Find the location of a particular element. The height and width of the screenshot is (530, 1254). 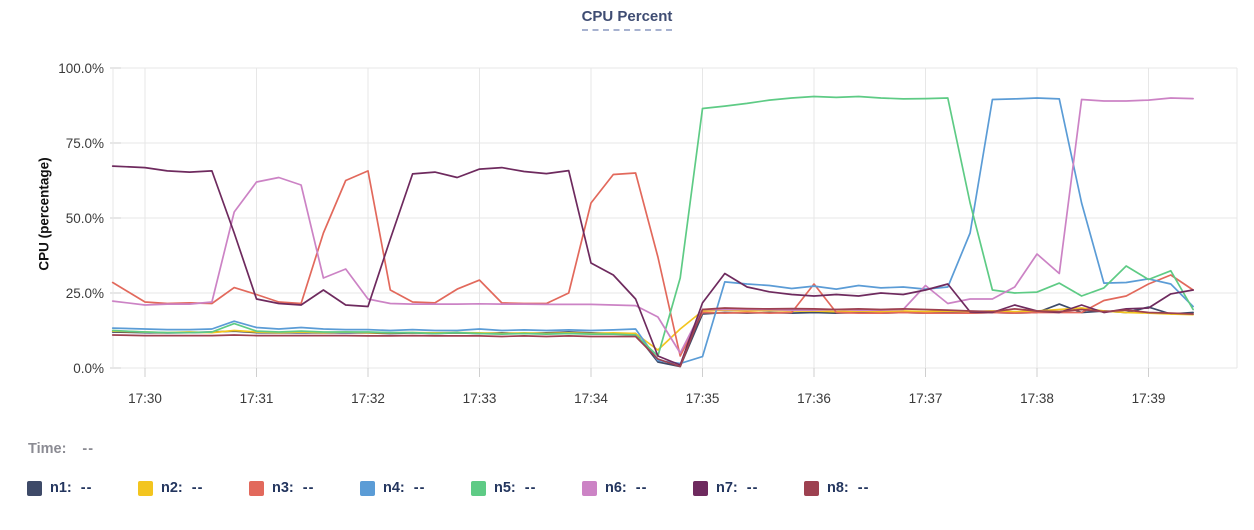

x-tick-label: 17:33 is located at coordinates (480, 398).